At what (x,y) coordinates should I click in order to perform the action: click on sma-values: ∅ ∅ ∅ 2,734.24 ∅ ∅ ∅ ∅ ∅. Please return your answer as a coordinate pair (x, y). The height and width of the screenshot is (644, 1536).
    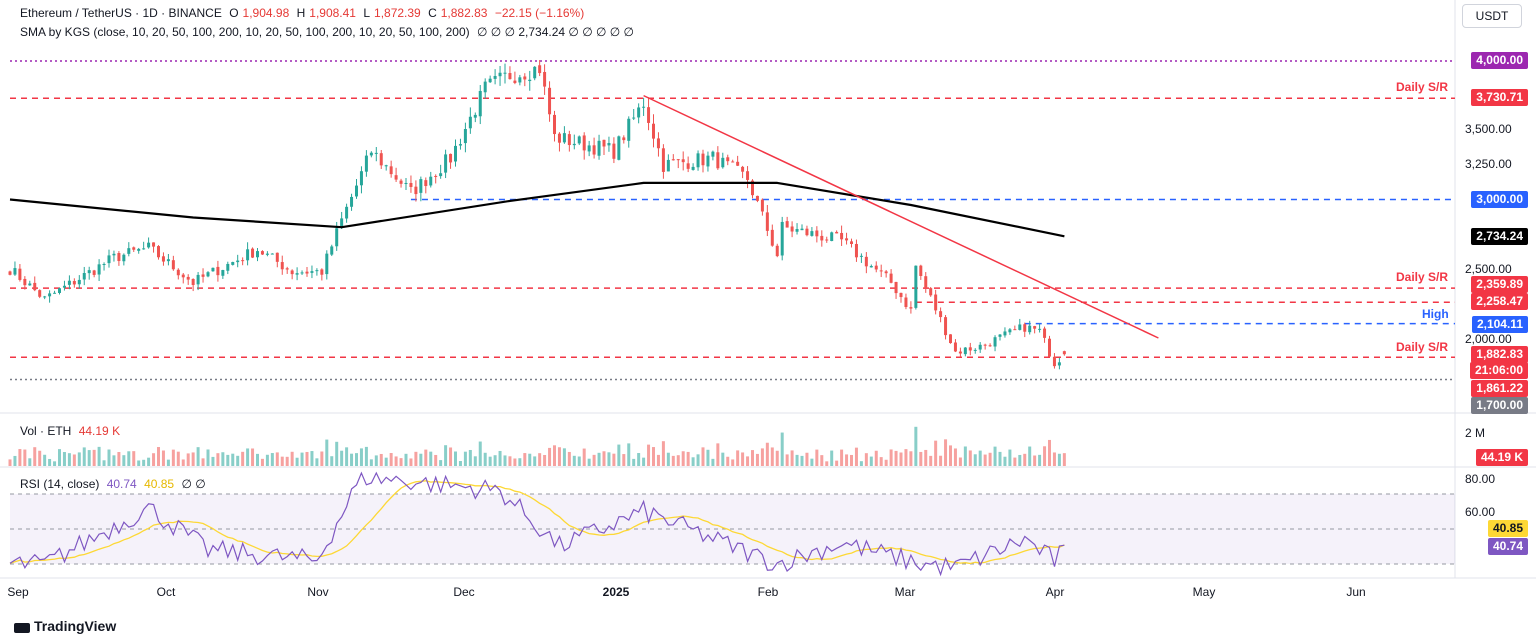
    Looking at the image, I should click on (556, 32).